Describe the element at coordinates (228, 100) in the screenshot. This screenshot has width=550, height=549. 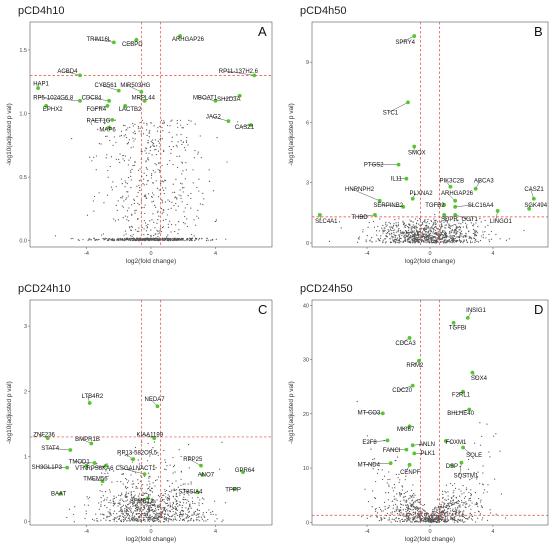
I see `gene-label: SH2D3A` at that location.